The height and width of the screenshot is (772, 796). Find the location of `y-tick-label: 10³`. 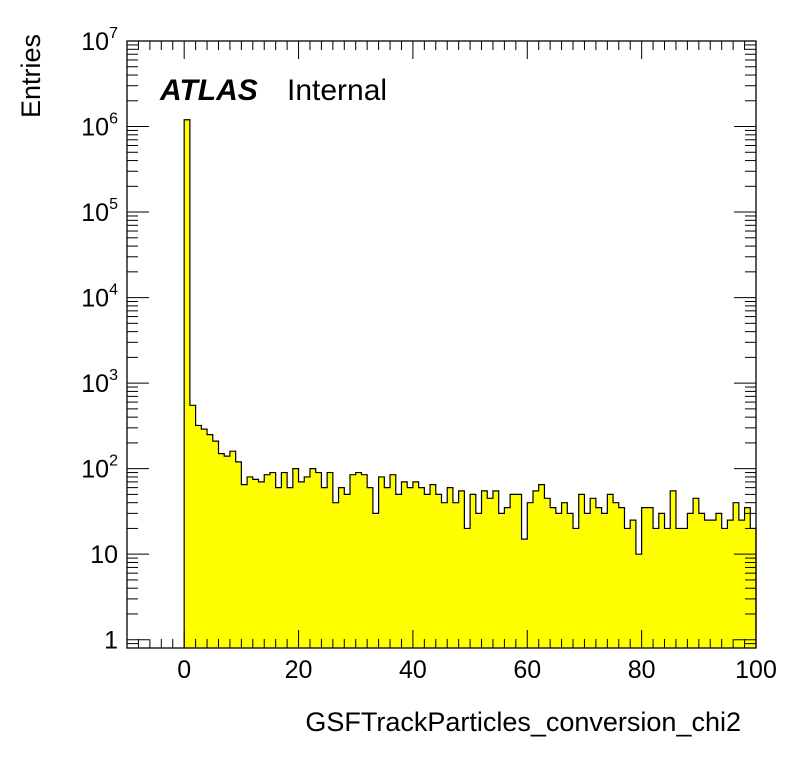

y-tick-label: 10³ is located at coordinates (99, 382).